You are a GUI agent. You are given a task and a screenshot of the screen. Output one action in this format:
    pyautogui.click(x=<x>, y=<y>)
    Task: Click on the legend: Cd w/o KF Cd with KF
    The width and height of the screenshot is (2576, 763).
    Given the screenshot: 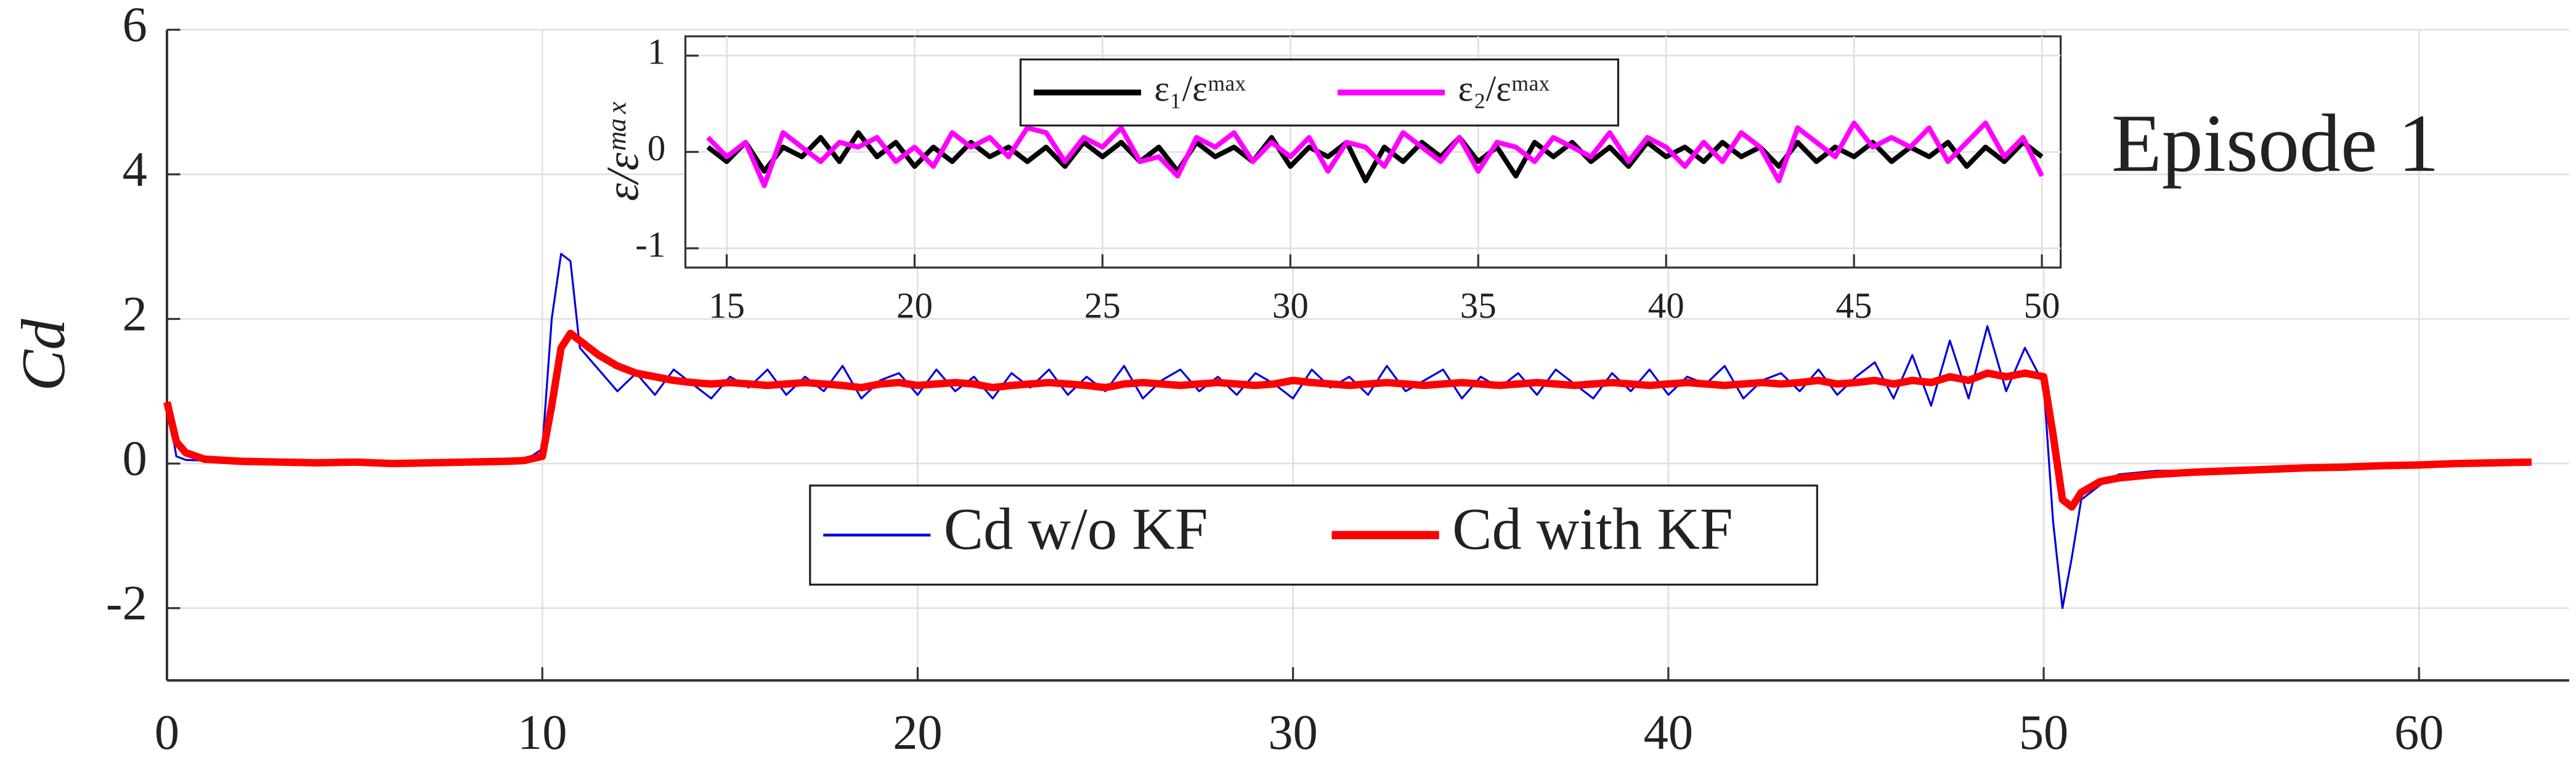 What is the action you would take?
    pyautogui.click(x=1313, y=535)
    